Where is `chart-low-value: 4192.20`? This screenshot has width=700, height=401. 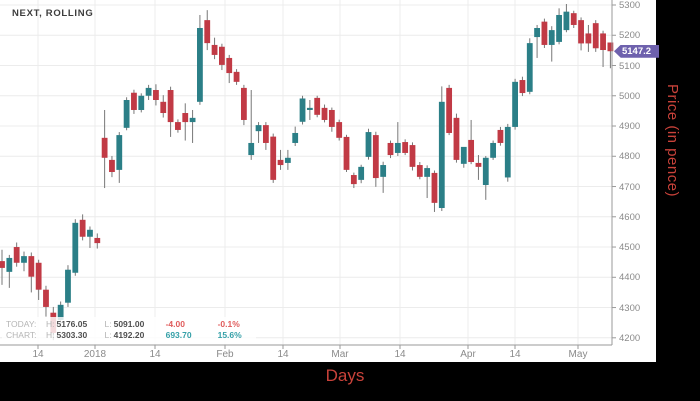 chart-low-value: 4192.20 is located at coordinates (129, 335).